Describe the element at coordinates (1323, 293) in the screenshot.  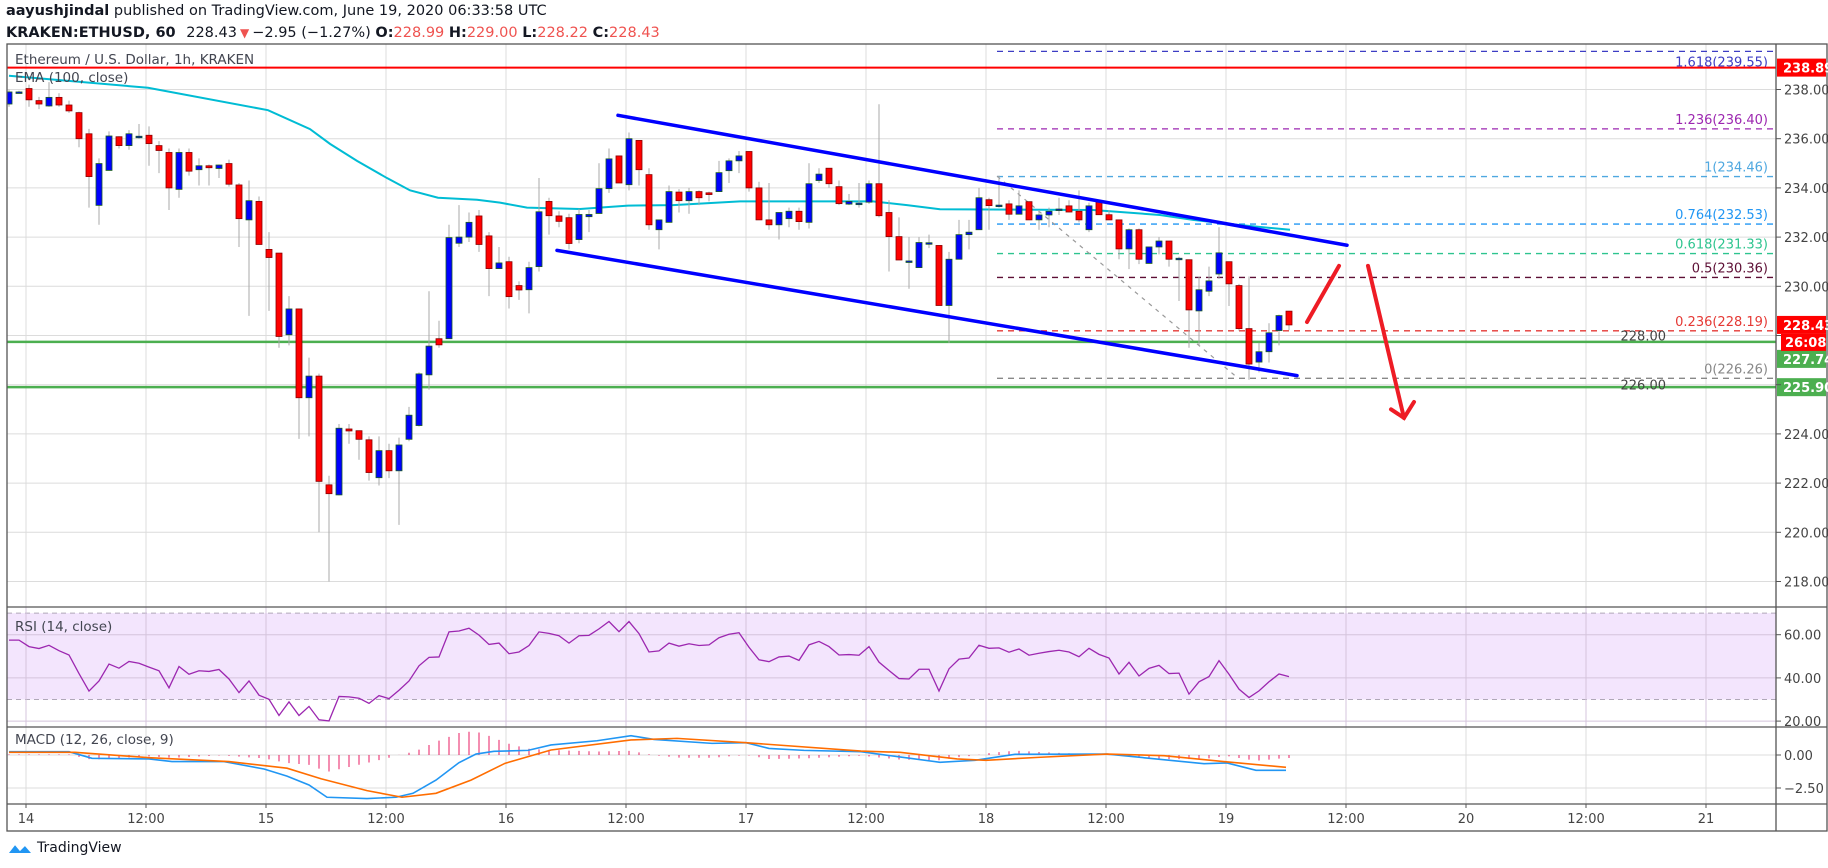
I see `arrow-up-icon` at that location.